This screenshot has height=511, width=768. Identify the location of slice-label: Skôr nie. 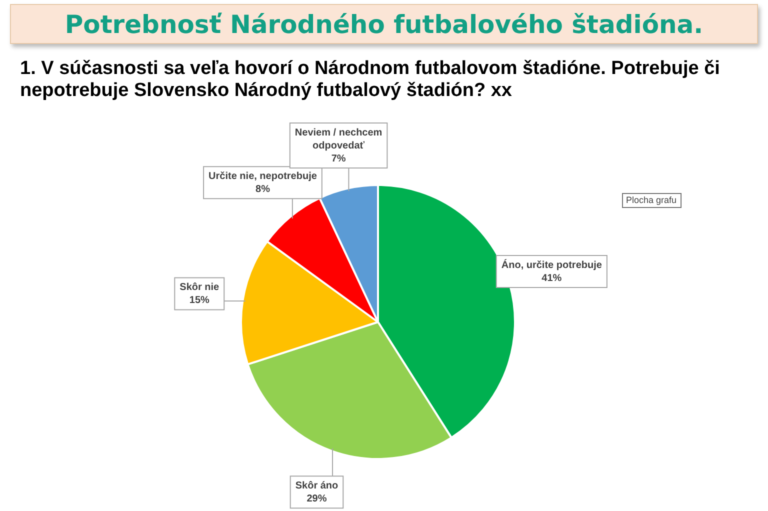
(200, 287).